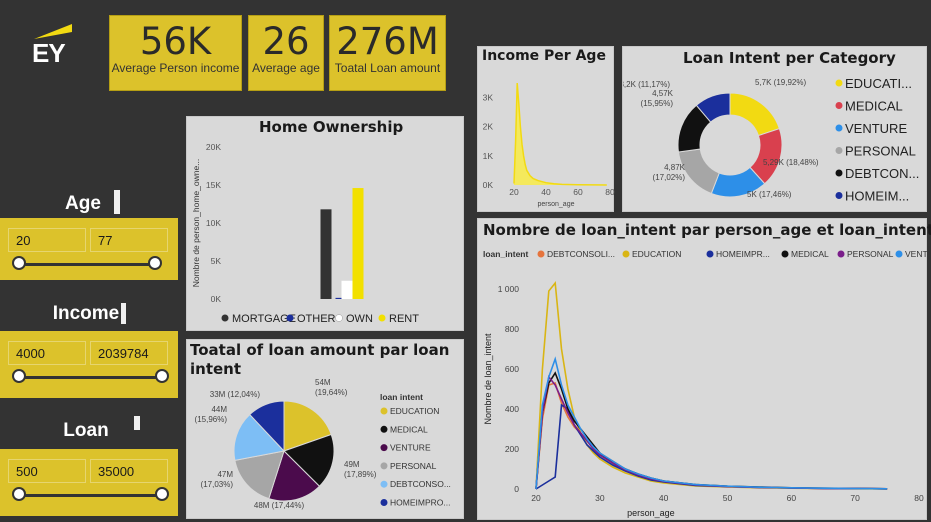 This screenshot has width=931, height=522. I want to click on pie-slice-personal, so click(259, 475).